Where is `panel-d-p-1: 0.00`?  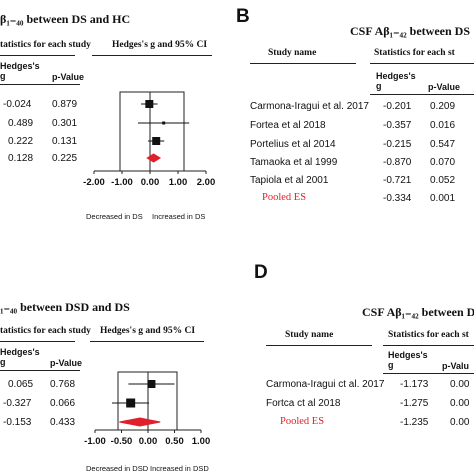 panel-d-p-1: 0.00 is located at coordinates (460, 403).